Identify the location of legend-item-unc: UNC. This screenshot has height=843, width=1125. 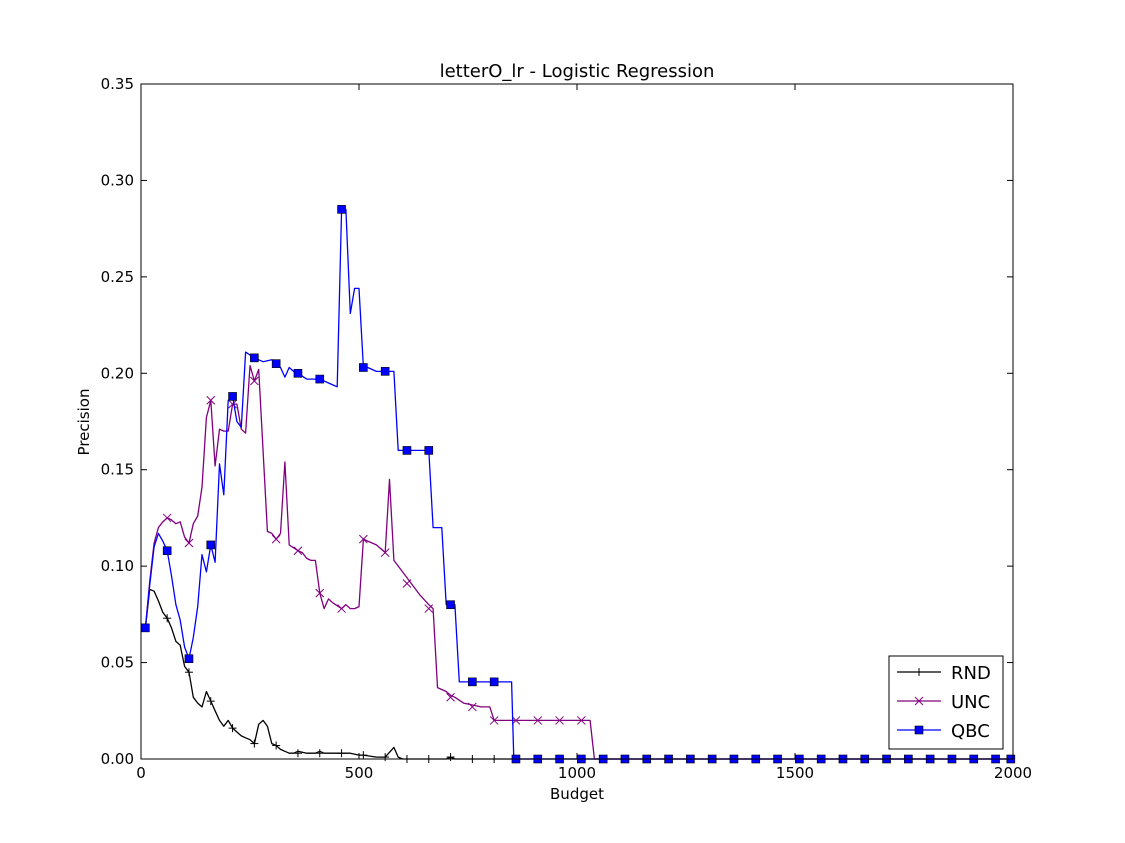
(943, 702).